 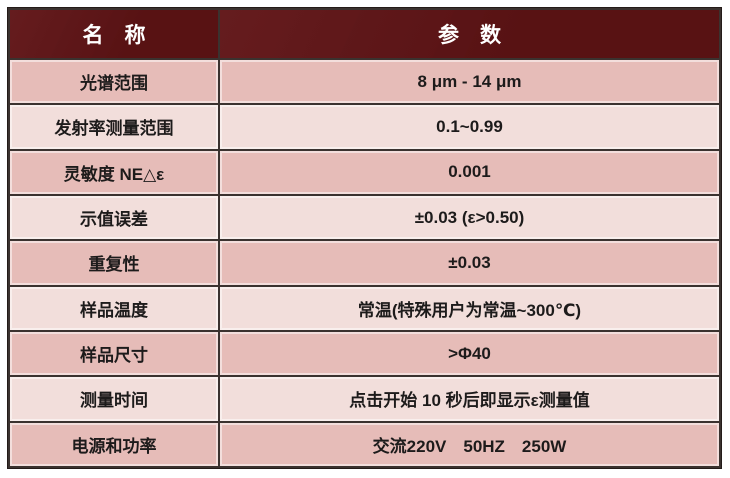 I want to click on spec-value: 常温(特殊用户为常温~300℃), so click(x=469, y=308).